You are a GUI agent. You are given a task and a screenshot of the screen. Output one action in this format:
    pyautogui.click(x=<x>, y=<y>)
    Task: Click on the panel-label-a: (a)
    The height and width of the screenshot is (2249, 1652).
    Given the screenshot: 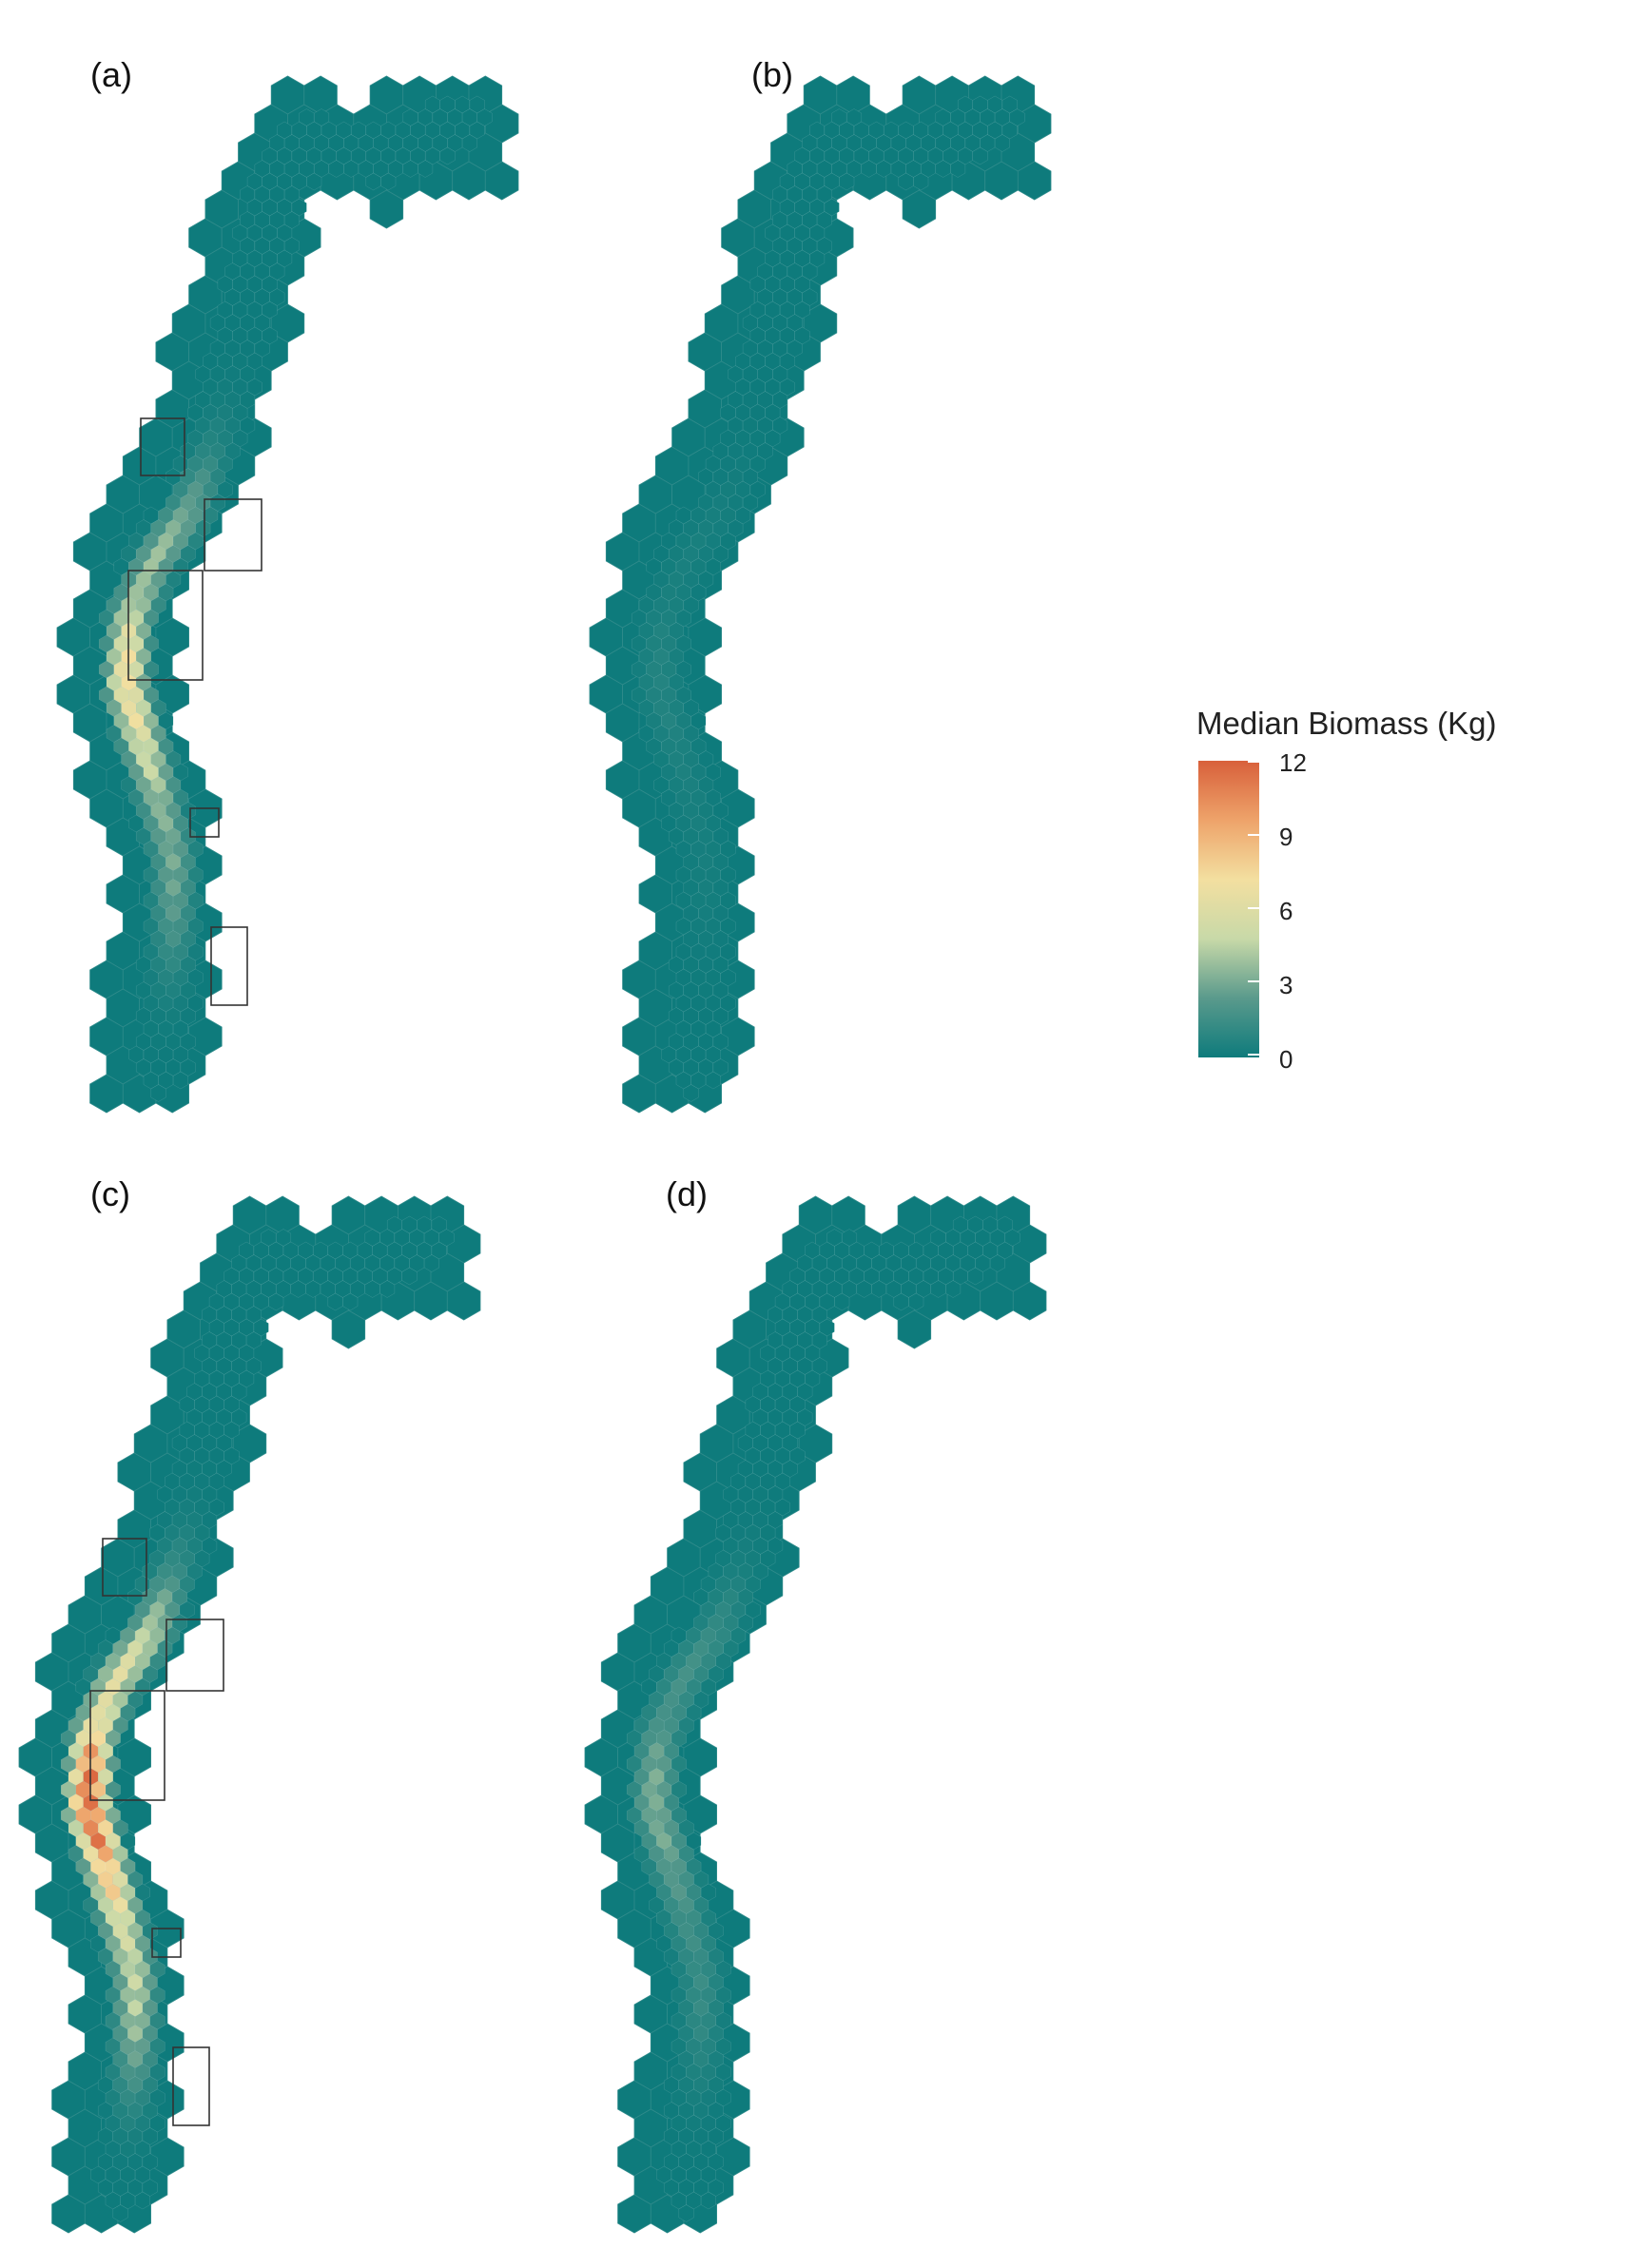 What is the action you would take?
    pyautogui.click(x=111, y=74)
    